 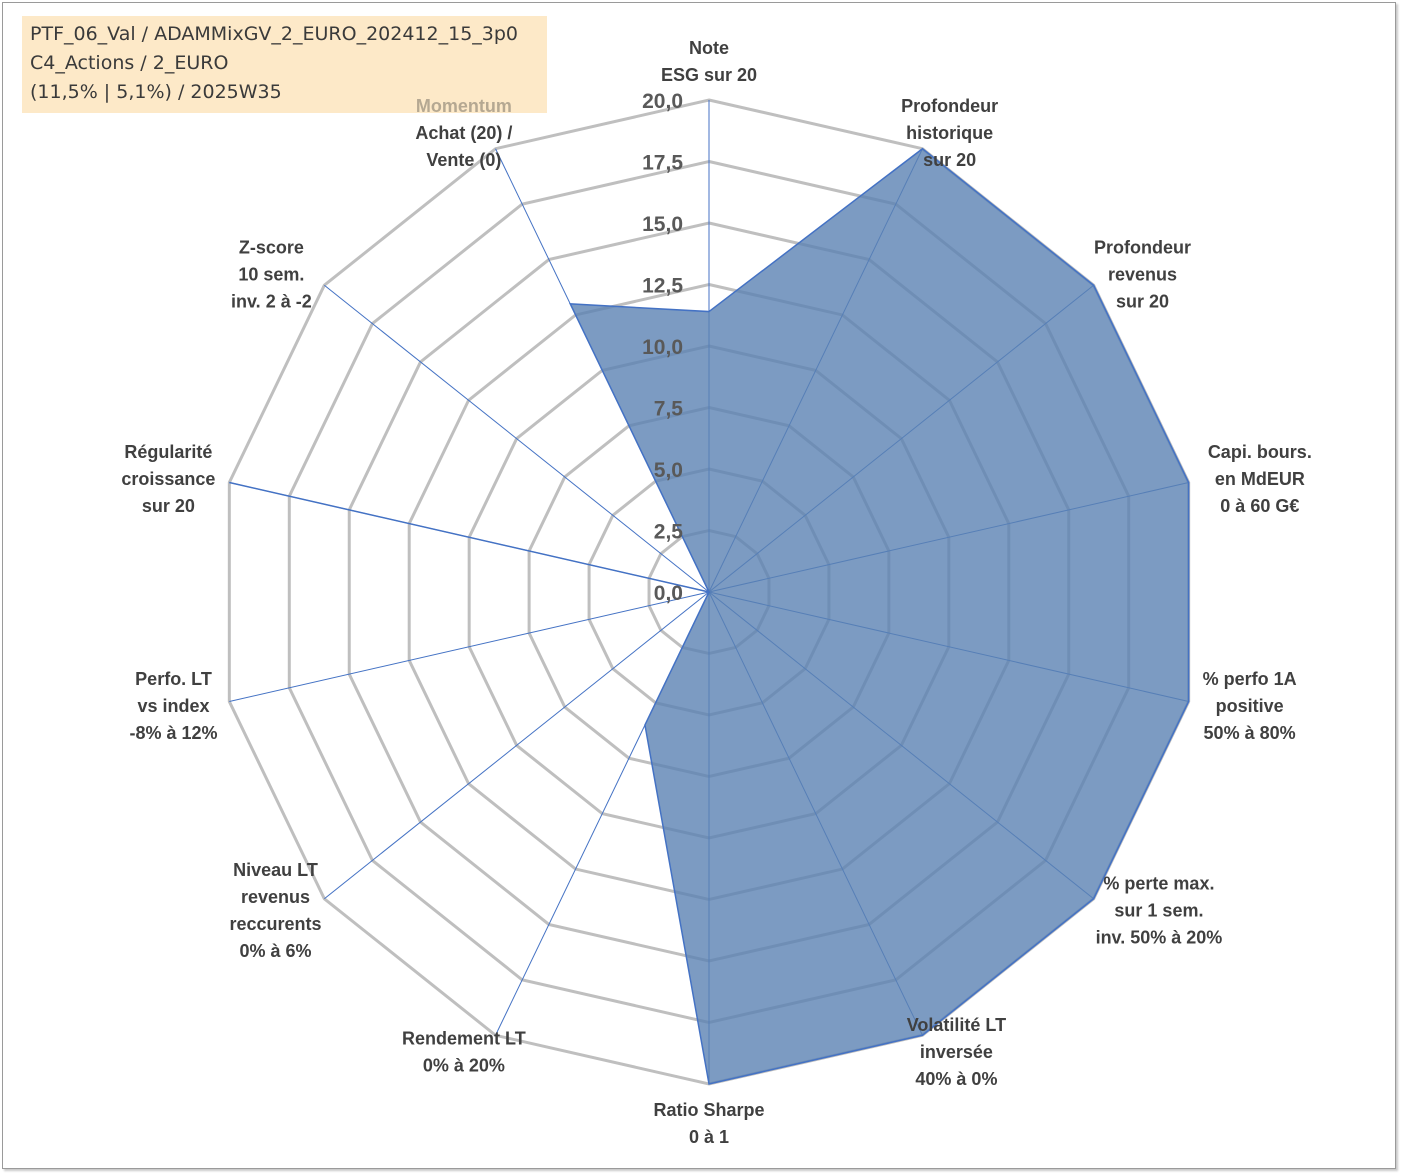 What do you see at coordinates (662, 163) in the screenshot?
I see `tick-label-7: 17,5` at bounding box center [662, 163].